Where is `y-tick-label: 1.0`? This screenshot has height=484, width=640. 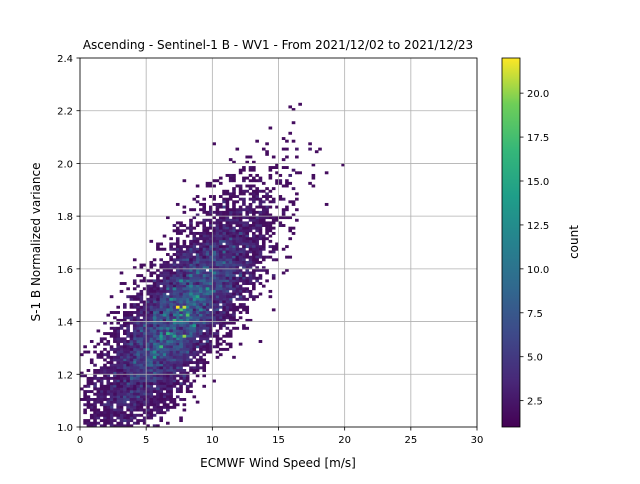
y-tick-label: 1.0 is located at coordinates (65, 428).